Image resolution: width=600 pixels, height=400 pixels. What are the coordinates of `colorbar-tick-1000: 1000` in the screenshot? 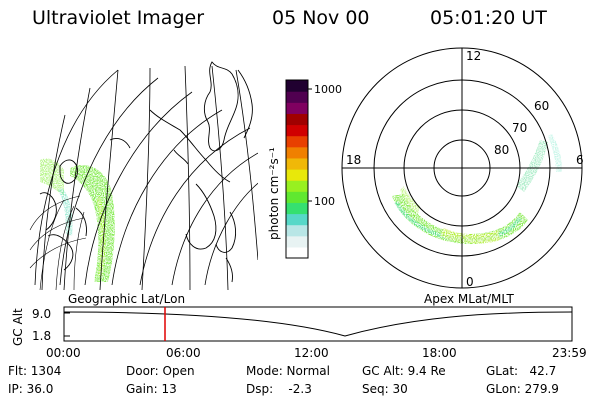 It's located at (328, 89).